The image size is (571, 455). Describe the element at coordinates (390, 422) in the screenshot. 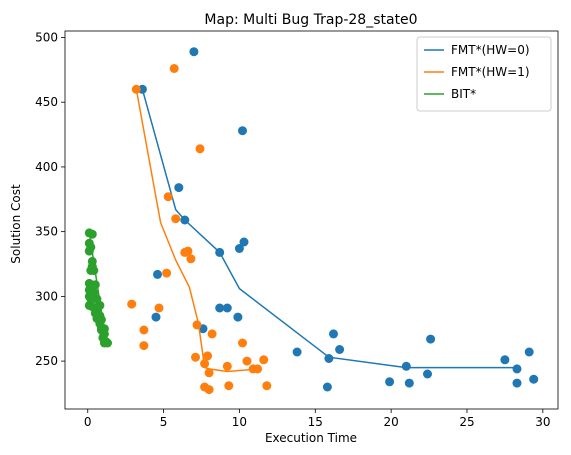

I see `x-tick-label: 20` at that location.